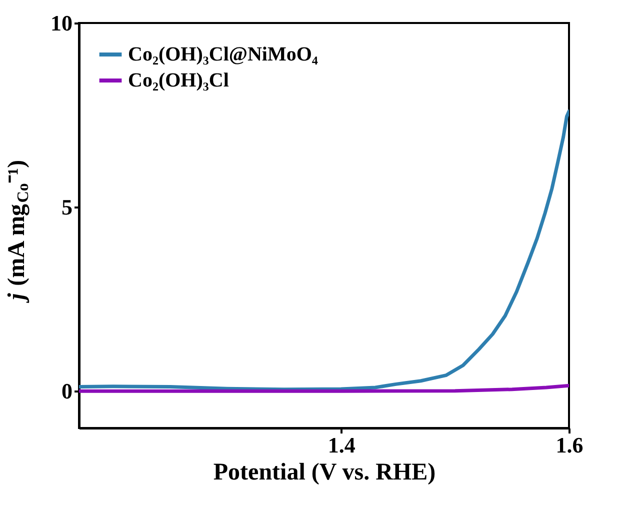  I want to click on legend-label: Co₂(OH)₃Cl@NiMoO₄, so click(223, 55).